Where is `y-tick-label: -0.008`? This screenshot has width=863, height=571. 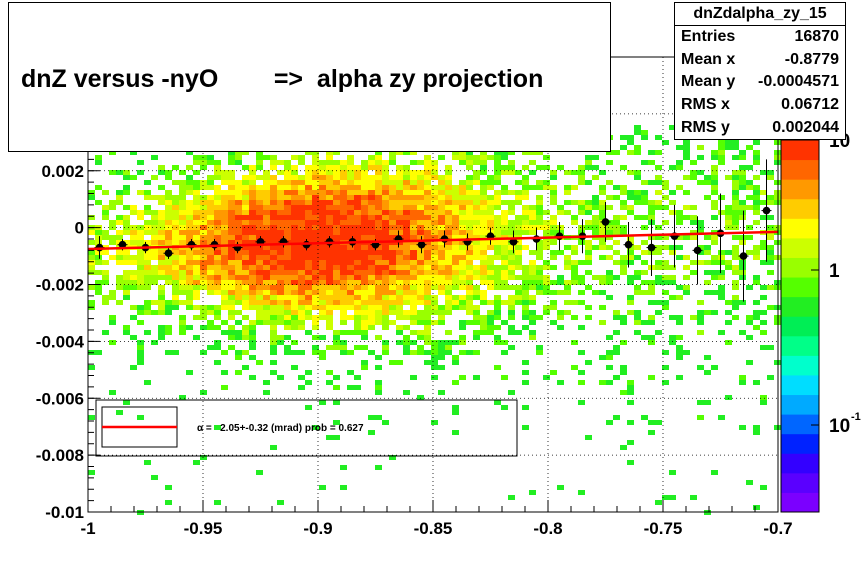
y-tick-label: -0.008 is located at coordinates (60, 455).